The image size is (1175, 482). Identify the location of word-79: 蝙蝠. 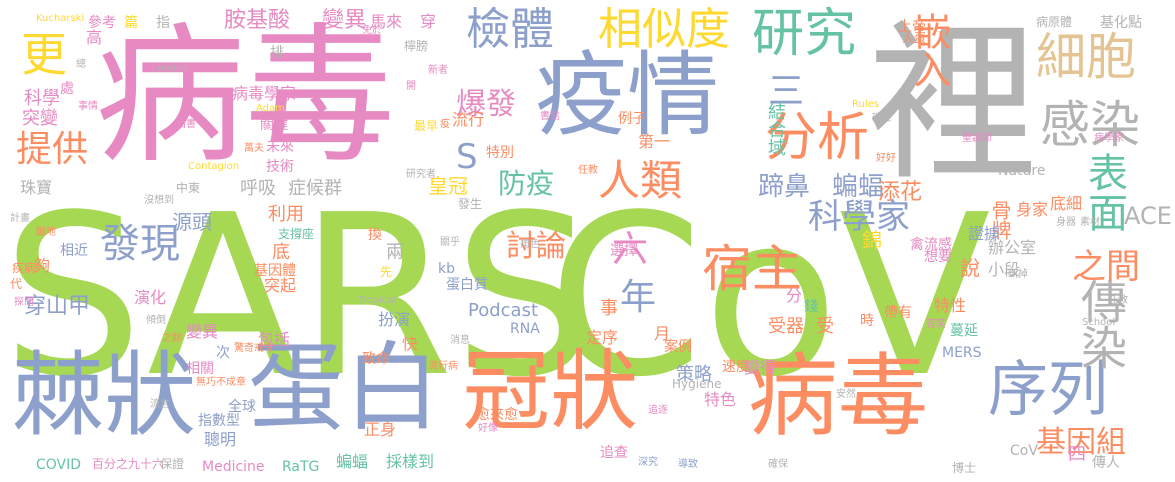
(352, 462).